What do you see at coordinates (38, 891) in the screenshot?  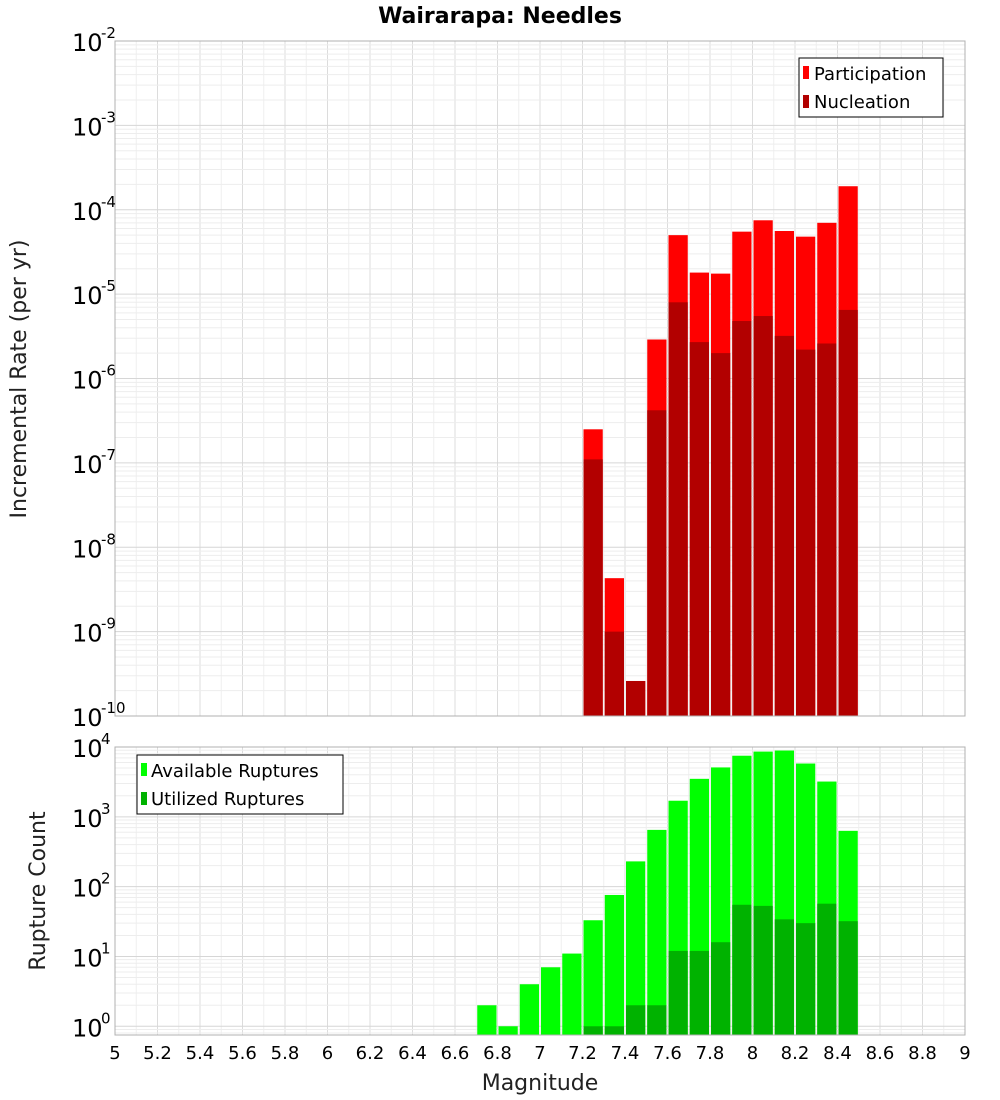 I see `bottom-y-axis-label: Rupture Count` at bounding box center [38, 891].